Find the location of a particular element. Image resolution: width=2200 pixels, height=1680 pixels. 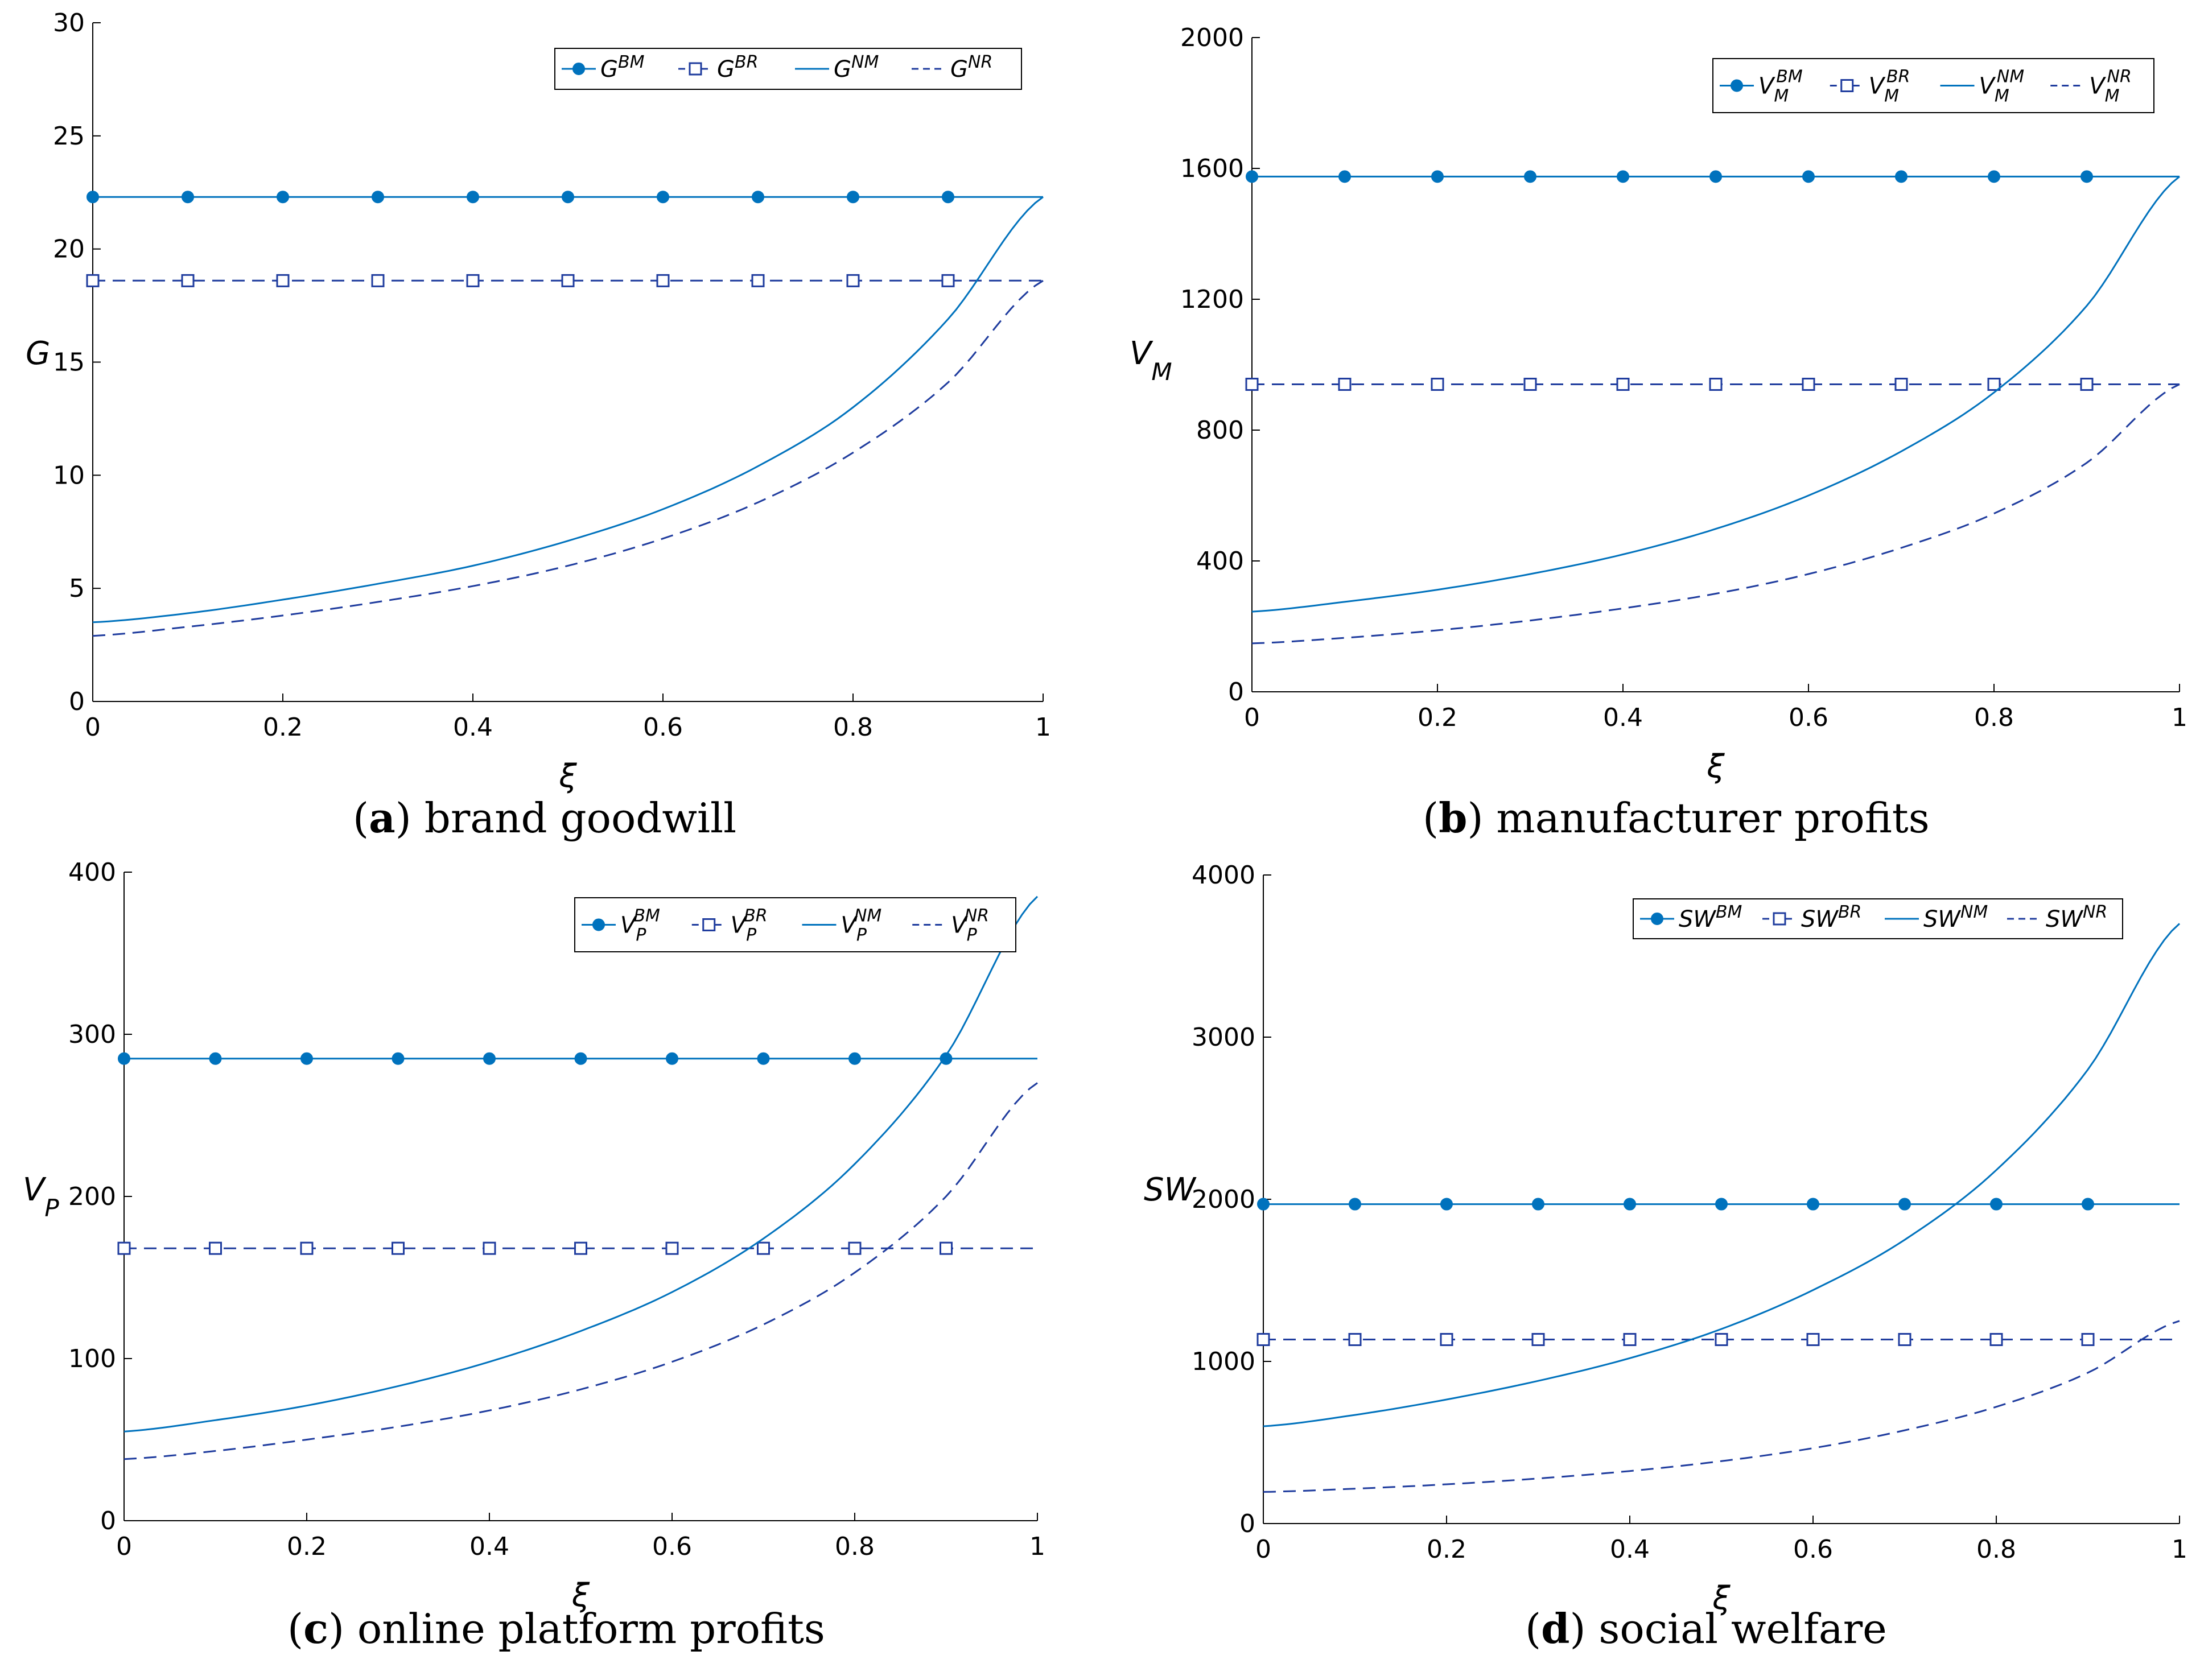

legend: SWBM SWBR SWNM SWNR is located at coordinates (1878, 918).